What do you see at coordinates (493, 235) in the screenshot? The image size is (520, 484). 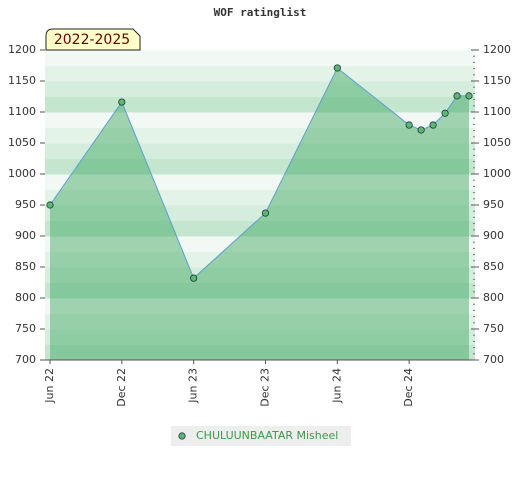 I see `y2-tick-label: 900` at bounding box center [493, 235].